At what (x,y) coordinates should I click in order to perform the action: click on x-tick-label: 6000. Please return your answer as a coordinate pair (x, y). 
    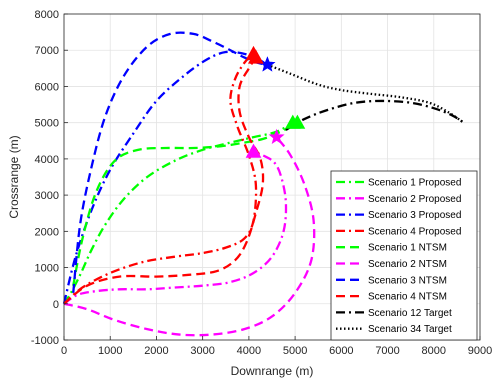
    Looking at the image, I should click on (341, 351).